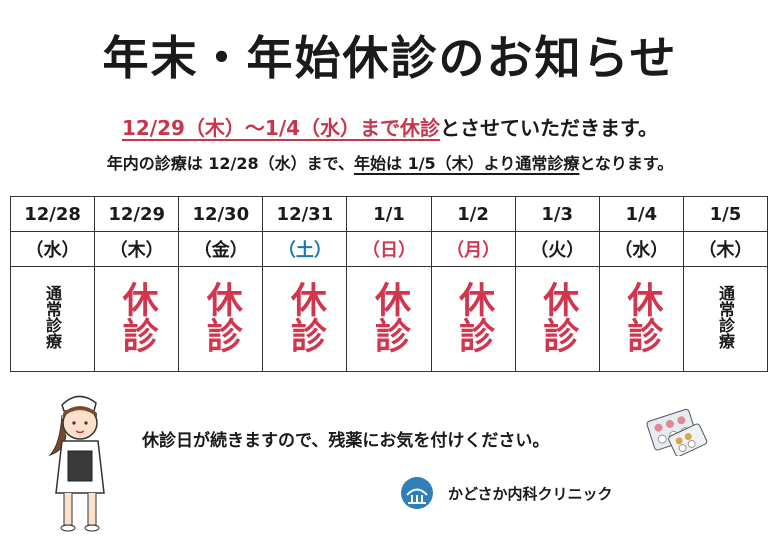 This screenshot has height=544, width=780. I want to click on date-cell: 1/1, so click(389, 214).